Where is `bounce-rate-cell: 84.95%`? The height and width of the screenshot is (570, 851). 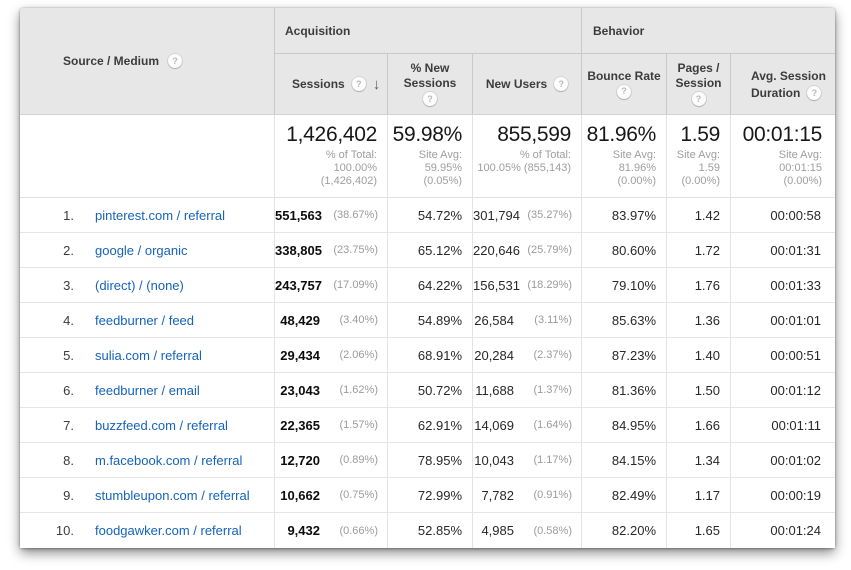 bounce-rate-cell: 84.95% is located at coordinates (624, 425).